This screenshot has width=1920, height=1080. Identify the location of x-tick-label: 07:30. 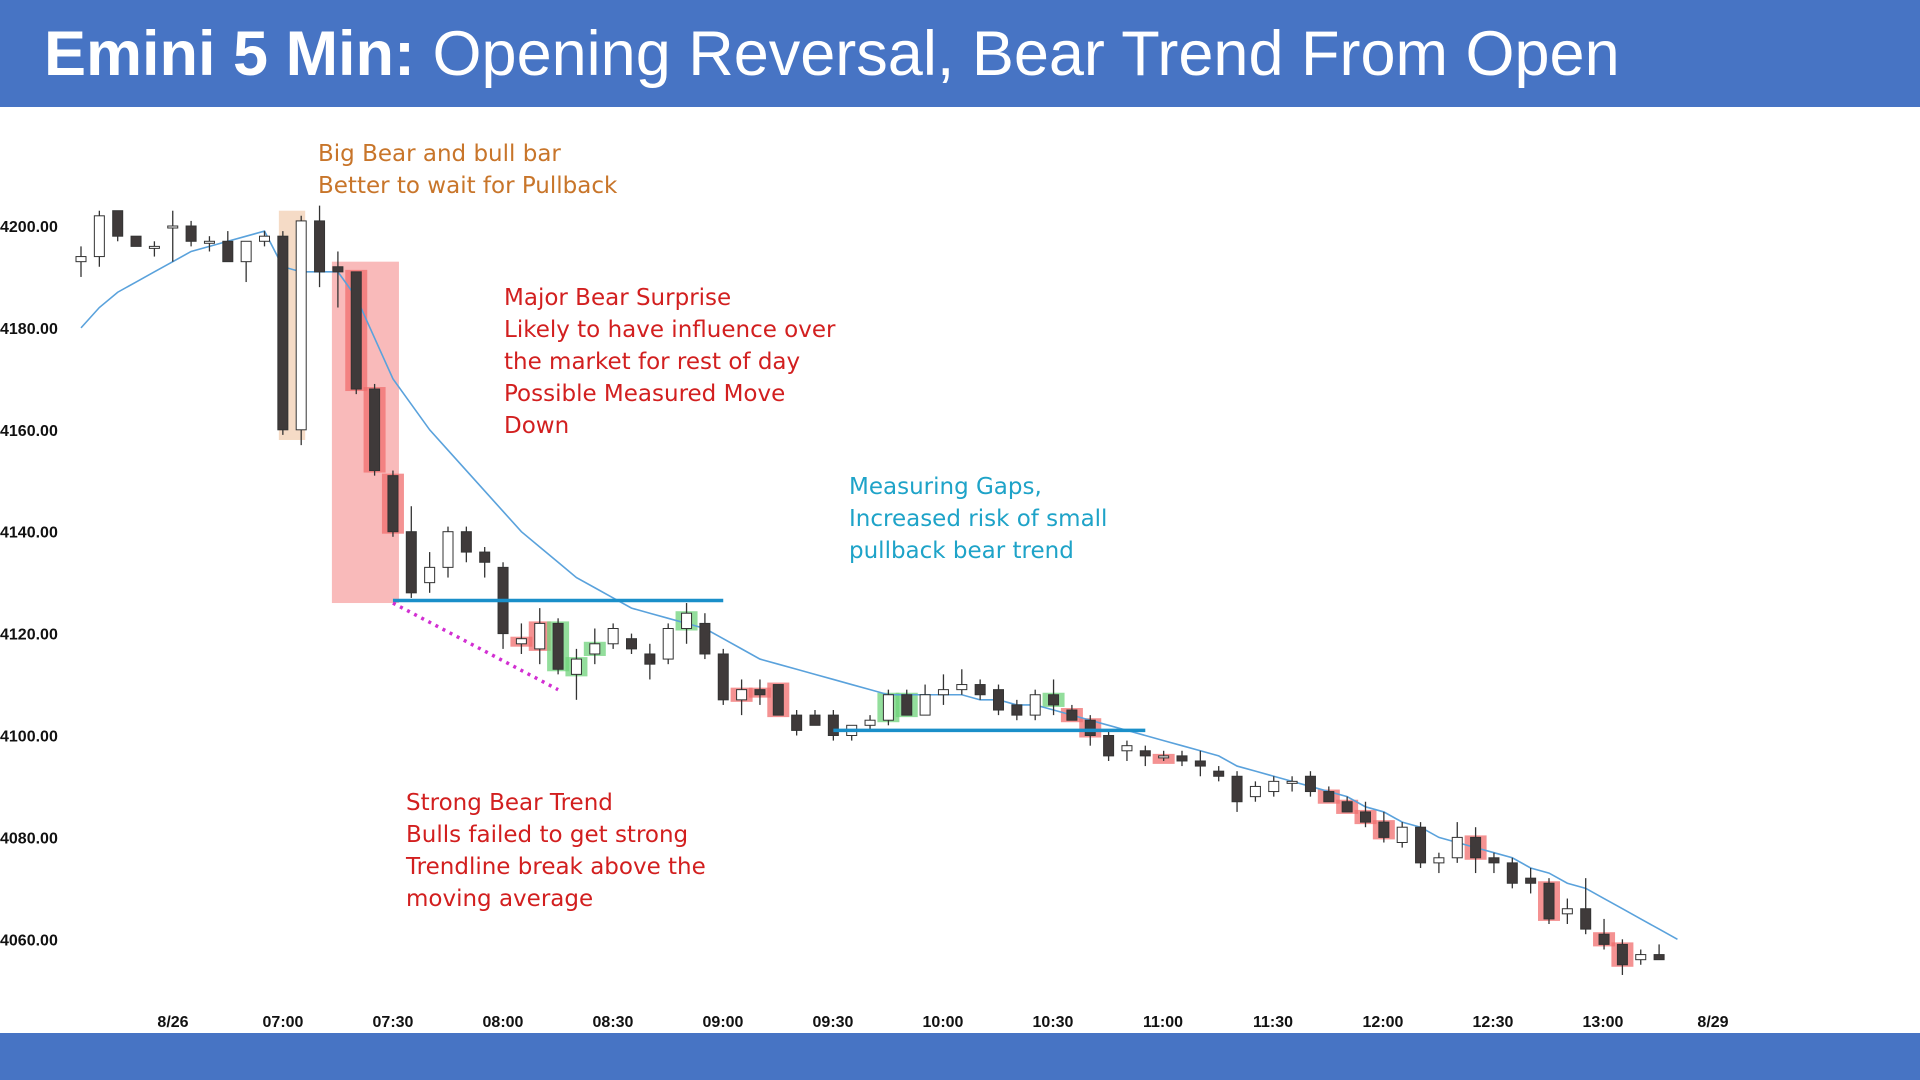
(393, 1022).